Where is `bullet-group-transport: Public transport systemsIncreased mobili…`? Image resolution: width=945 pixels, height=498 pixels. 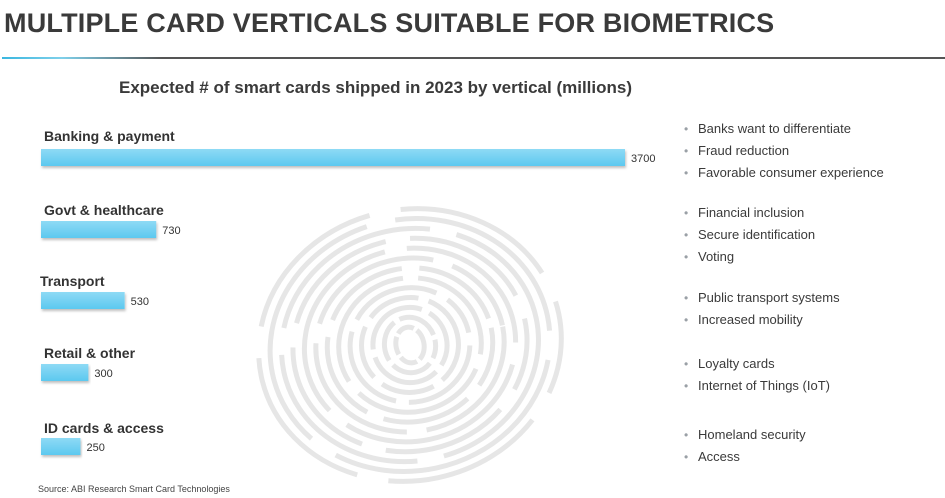
bullet-group-transport: Public transport systemsIncreased mobili… is located at coordinates (812, 309).